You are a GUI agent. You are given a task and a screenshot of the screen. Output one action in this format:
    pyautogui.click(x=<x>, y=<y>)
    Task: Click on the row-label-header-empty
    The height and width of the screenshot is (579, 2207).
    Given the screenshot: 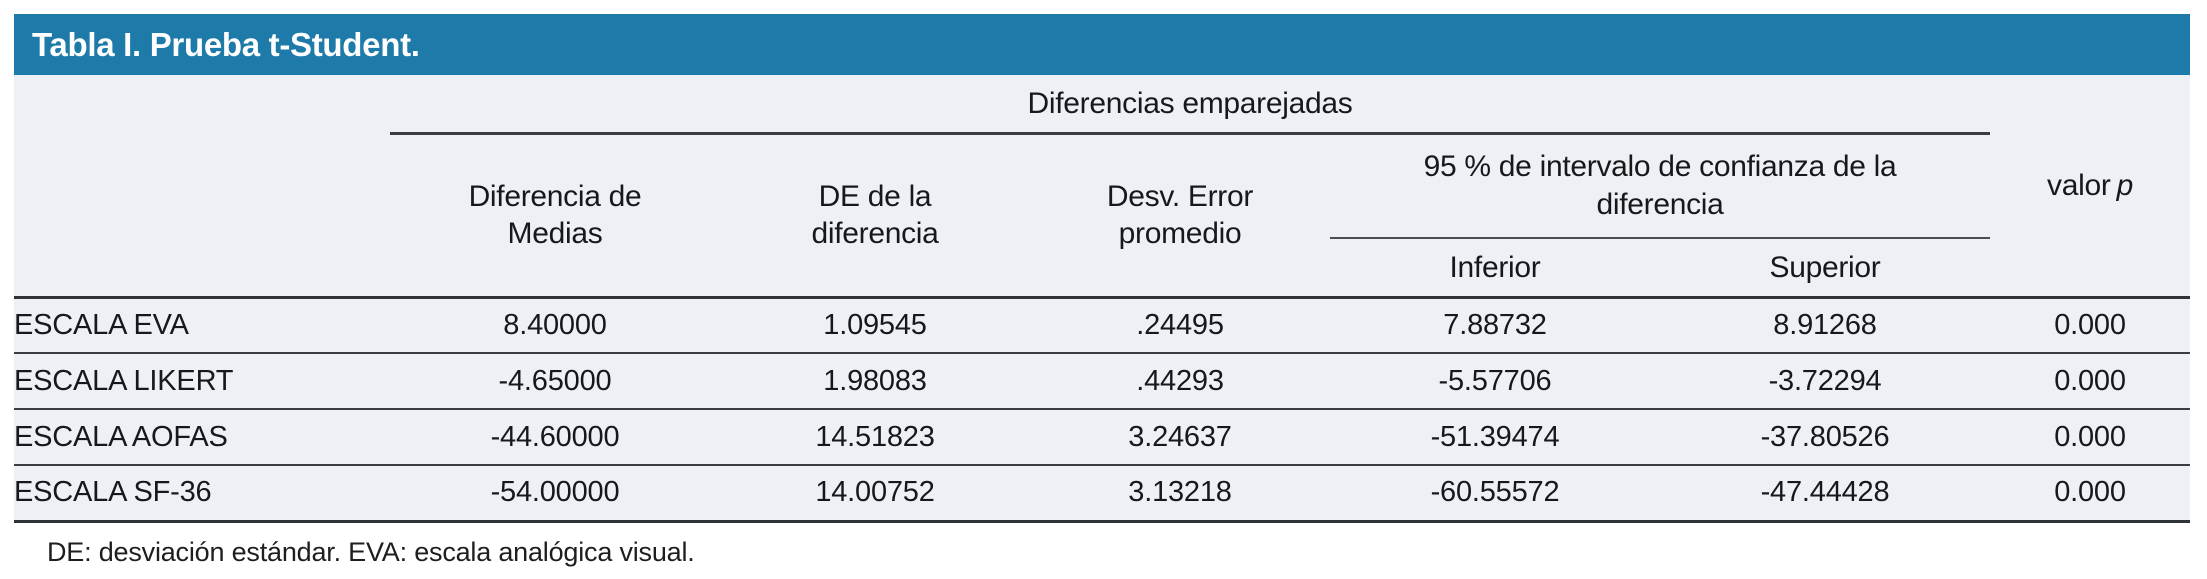 What is the action you would take?
    pyautogui.click(x=202, y=186)
    